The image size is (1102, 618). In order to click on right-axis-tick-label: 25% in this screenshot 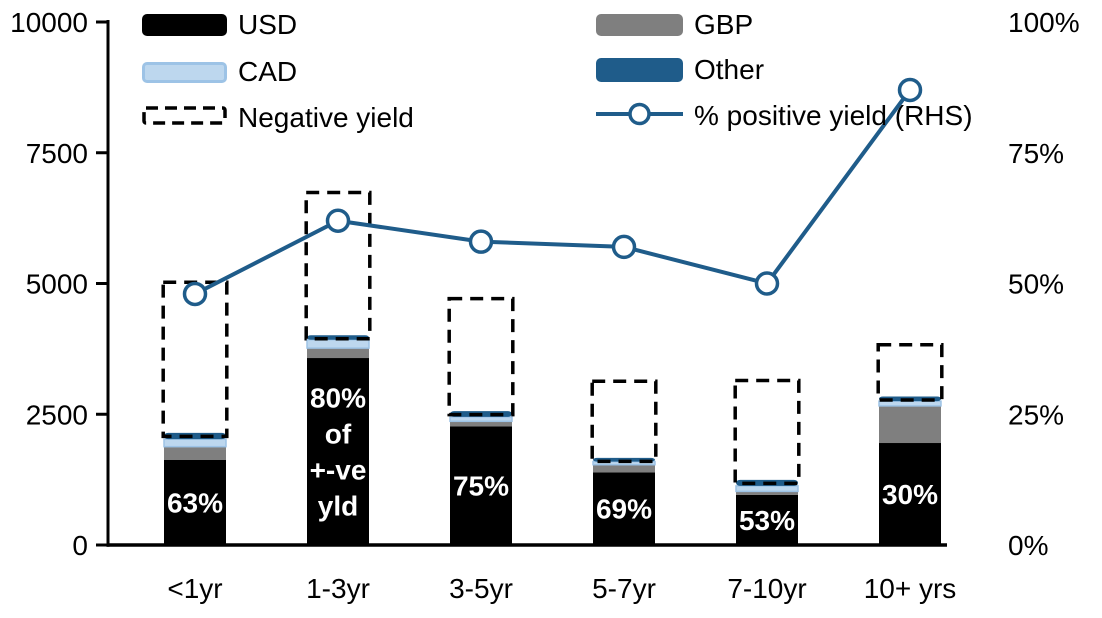, I will do `click(1036, 414)`.